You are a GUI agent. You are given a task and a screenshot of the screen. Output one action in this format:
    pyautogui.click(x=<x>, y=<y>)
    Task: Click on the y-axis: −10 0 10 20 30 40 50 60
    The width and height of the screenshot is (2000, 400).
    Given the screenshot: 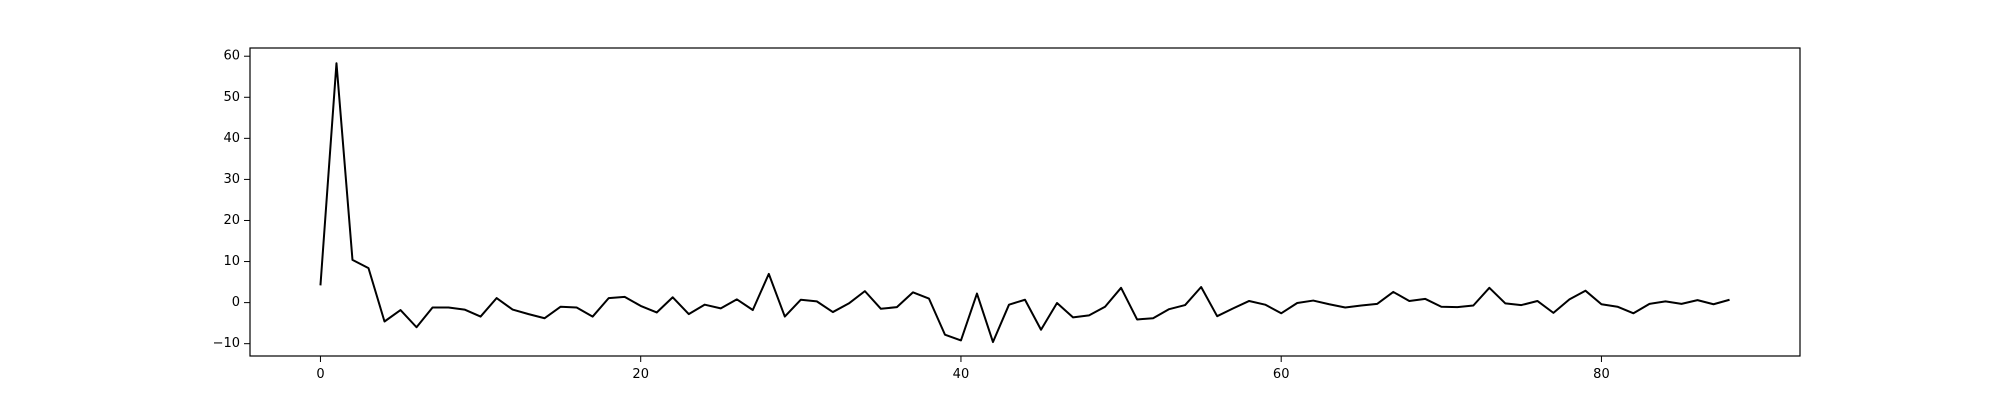 What is the action you would take?
    pyautogui.click(x=231, y=200)
    